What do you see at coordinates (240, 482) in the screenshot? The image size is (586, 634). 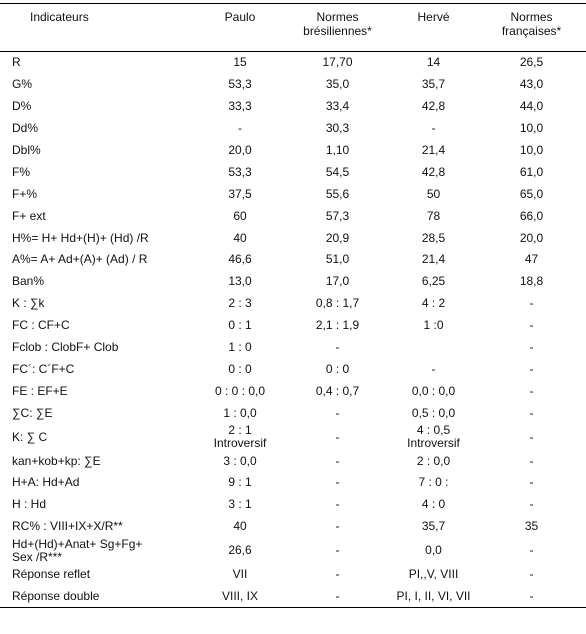 I see `cell-value: 9 : 1` at bounding box center [240, 482].